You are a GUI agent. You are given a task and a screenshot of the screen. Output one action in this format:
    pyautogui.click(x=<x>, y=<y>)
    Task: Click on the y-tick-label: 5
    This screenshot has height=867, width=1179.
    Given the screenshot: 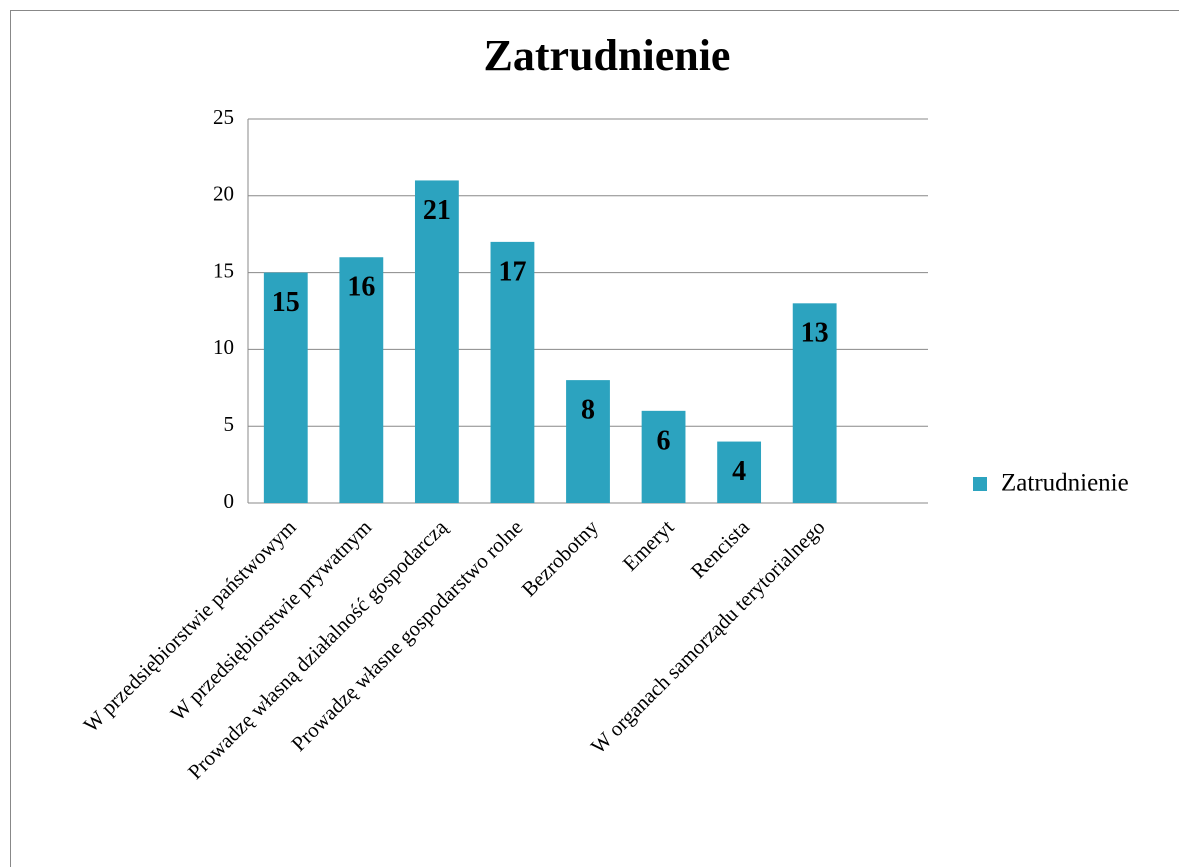 What is the action you would take?
    pyautogui.click(x=229, y=424)
    